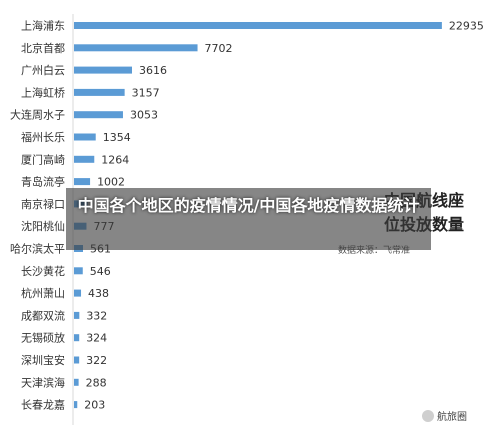 The height and width of the screenshot is (439, 500). What do you see at coordinates (96, 338) in the screenshot?
I see `data-label: 324` at bounding box center [96, 338].